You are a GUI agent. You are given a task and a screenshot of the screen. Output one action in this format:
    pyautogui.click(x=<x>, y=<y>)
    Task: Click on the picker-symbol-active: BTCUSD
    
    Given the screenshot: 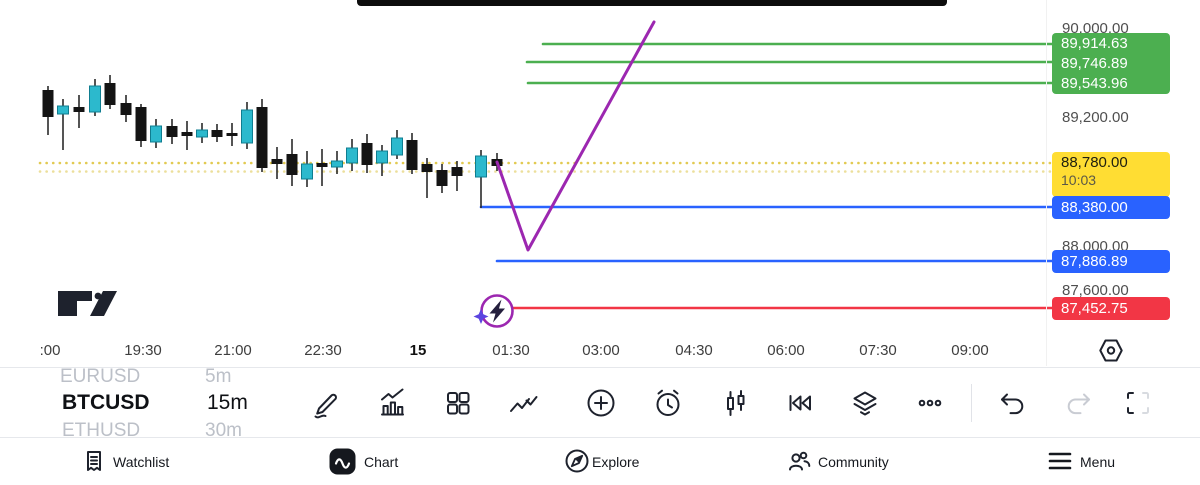 What is the action you would take?
    pyautogui.click(x=106, y=402)
    